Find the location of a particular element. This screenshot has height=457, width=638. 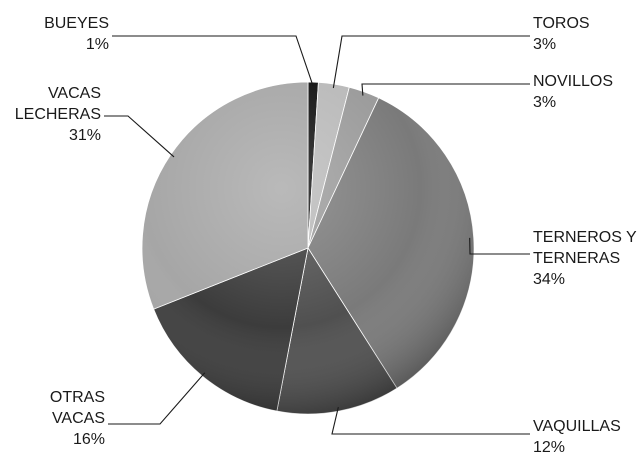

label-novillos: NOVILLOS 3% is located at coordinates (573, 92).